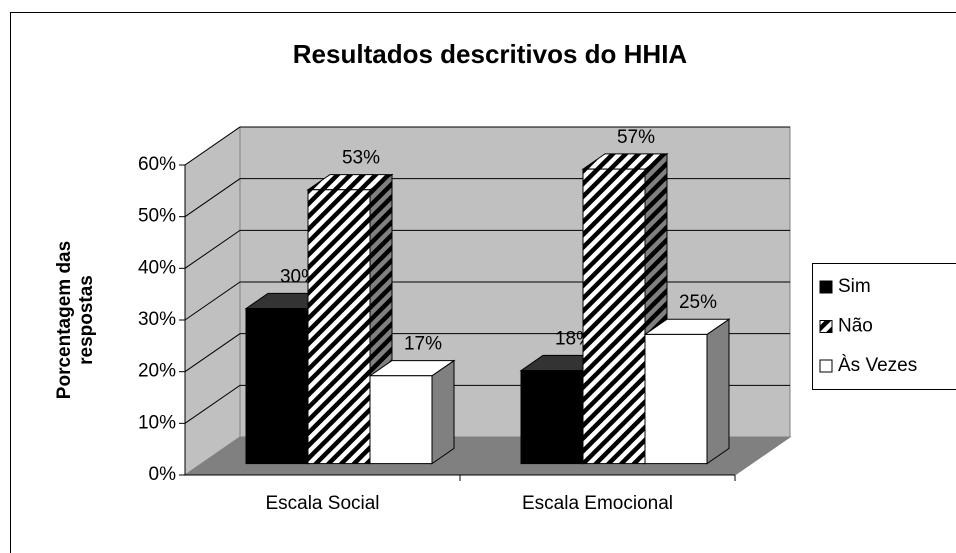 The height and width of the screenshot is (553, 956). I want to click on legend-label: Sim, so click(854, 286).